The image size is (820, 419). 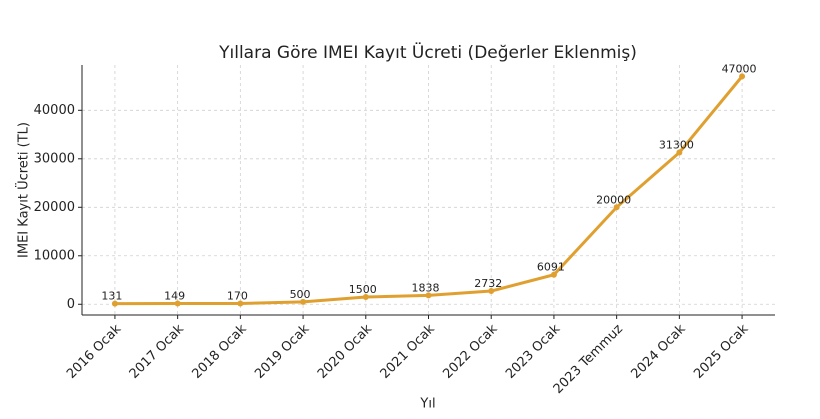 What do you see at coordinates (470, 351) in the screenshot?
I see `x-tick-label: 2022 Ocak` at bounding box center [470, 351].